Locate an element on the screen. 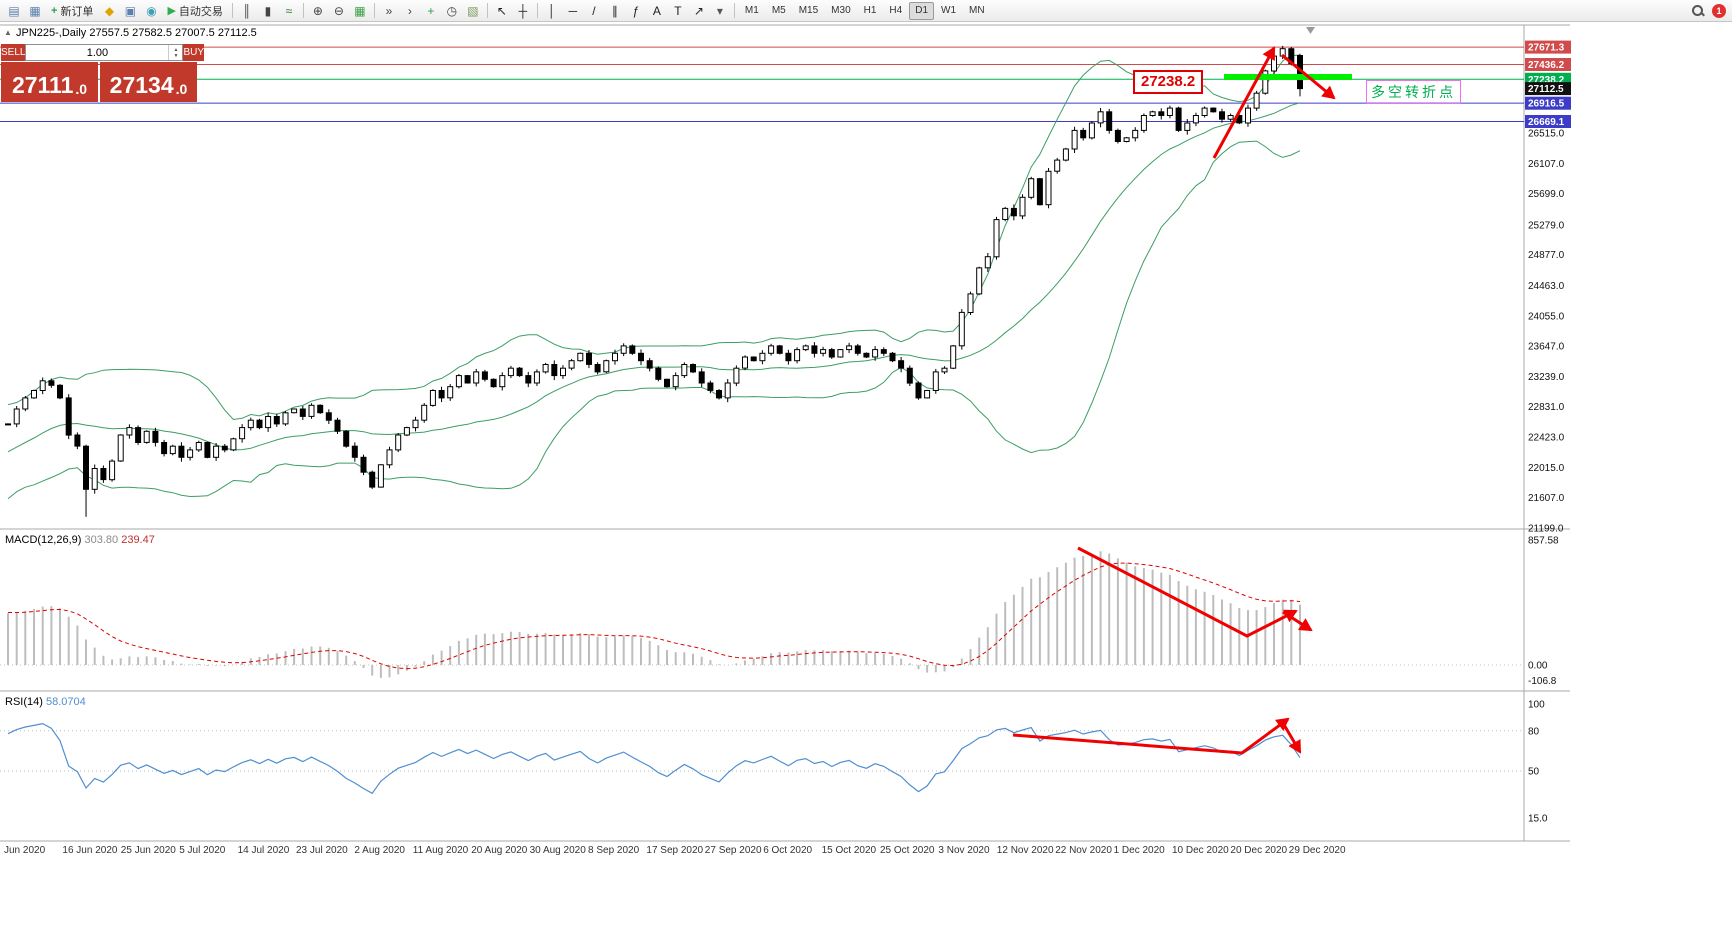  trend-arrow-down is located at coordinates (1308, 76).